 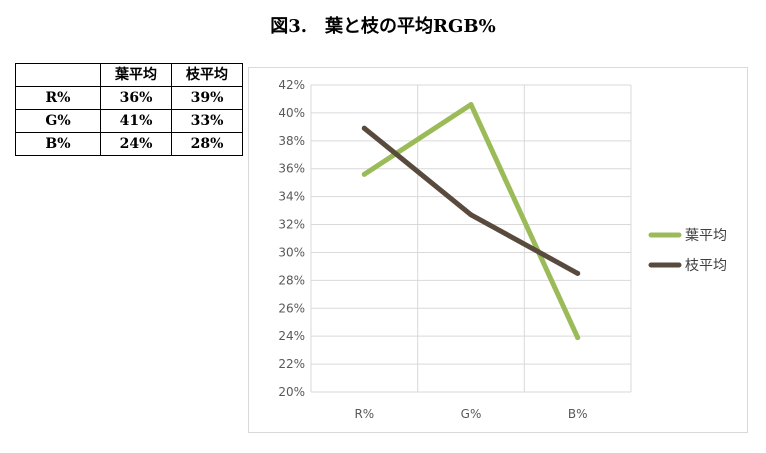 I want to click on series-line, so click(x=471, y=200).